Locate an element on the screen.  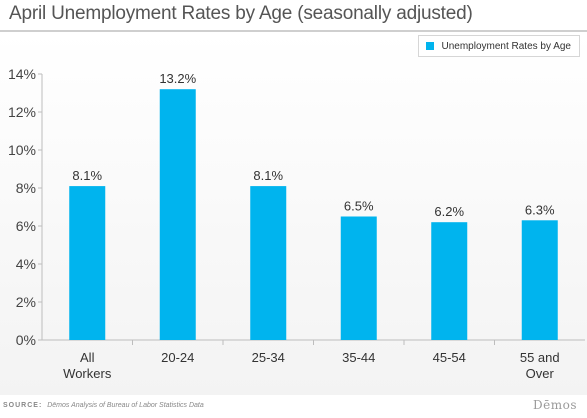
brand-logo: Dēmos is located at coordinates (555, 405).